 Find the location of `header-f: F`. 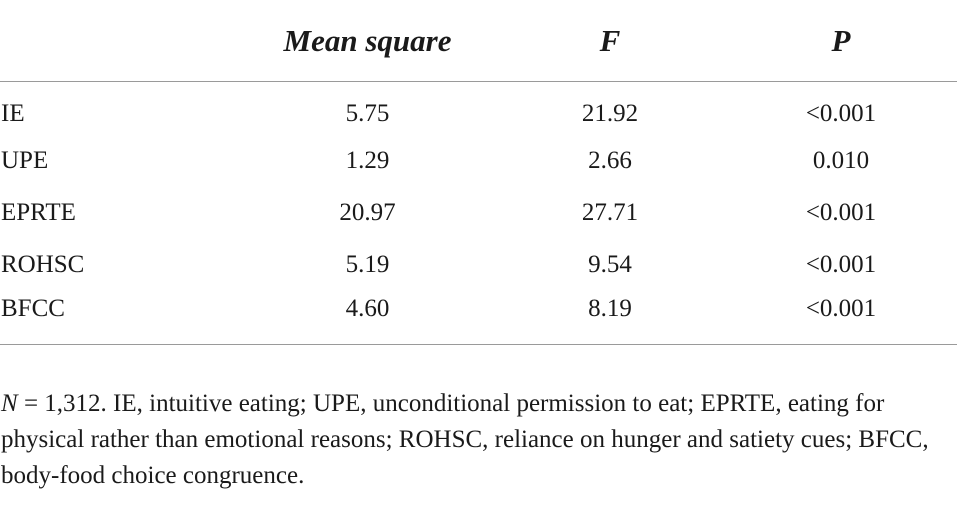

header-f: F is located at coordinates (610, 41).